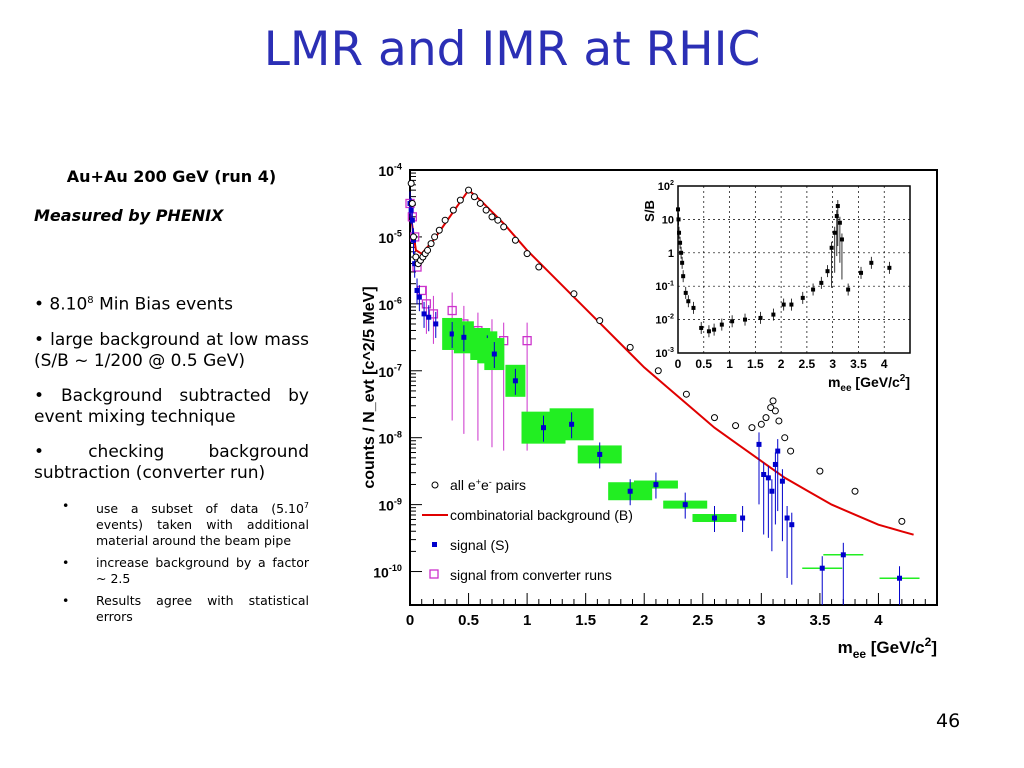 The height and width of the screenshot is (768, 1024). What do you see at coordinates (61, 304) in the screenshot?
I see `bullet-events-main: • 8.10` at bounding box center [61, 304].